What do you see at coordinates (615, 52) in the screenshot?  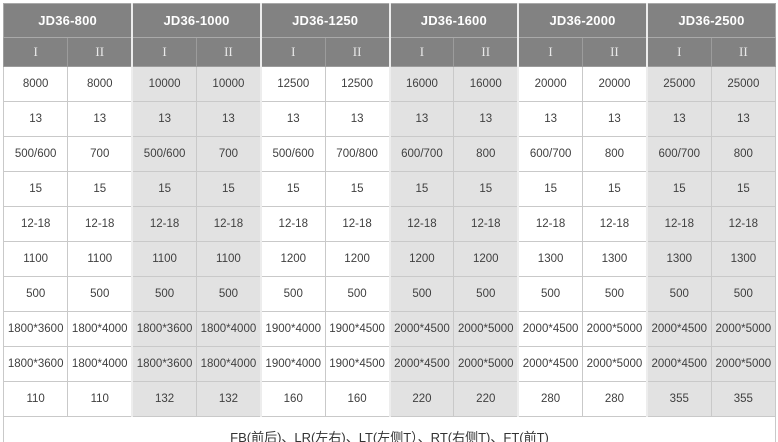 I see `subcolumn-header-jd36-2000-ii: II` at bounding box center [615, 52].